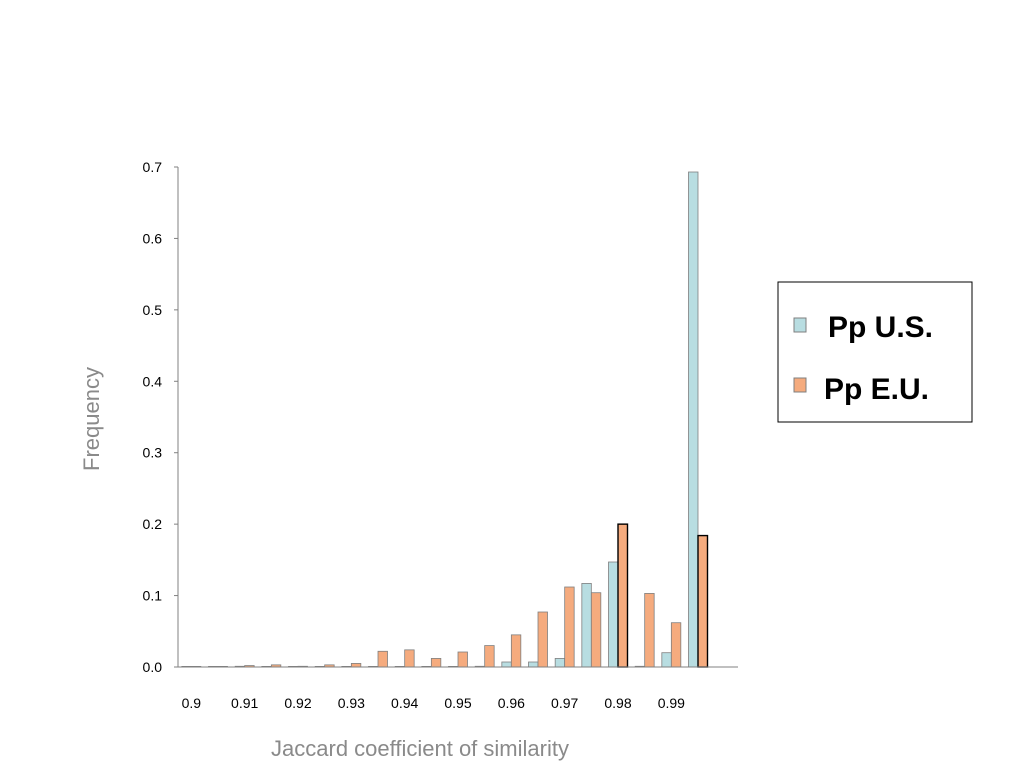  I want to click on x-tick-label: 0.97, so click(564, 703).